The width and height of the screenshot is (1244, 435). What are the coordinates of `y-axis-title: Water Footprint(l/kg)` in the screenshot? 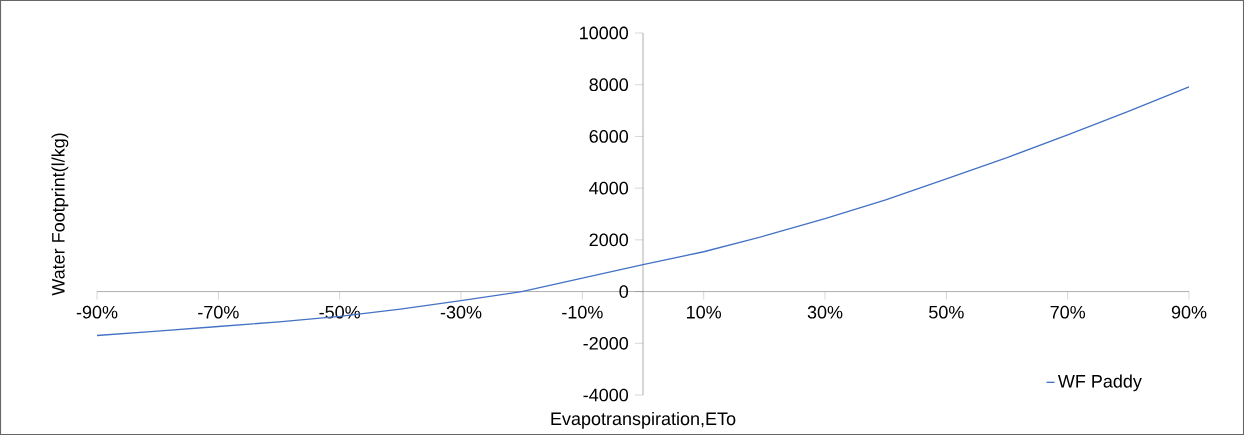 It's located at (60, 214).